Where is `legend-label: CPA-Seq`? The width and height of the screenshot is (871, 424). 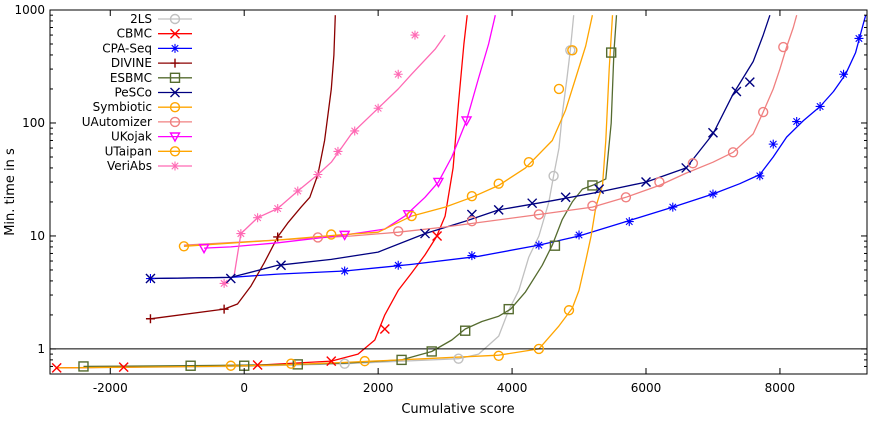 legend-label: CPA-Seq is located at coordinates (127, 48).